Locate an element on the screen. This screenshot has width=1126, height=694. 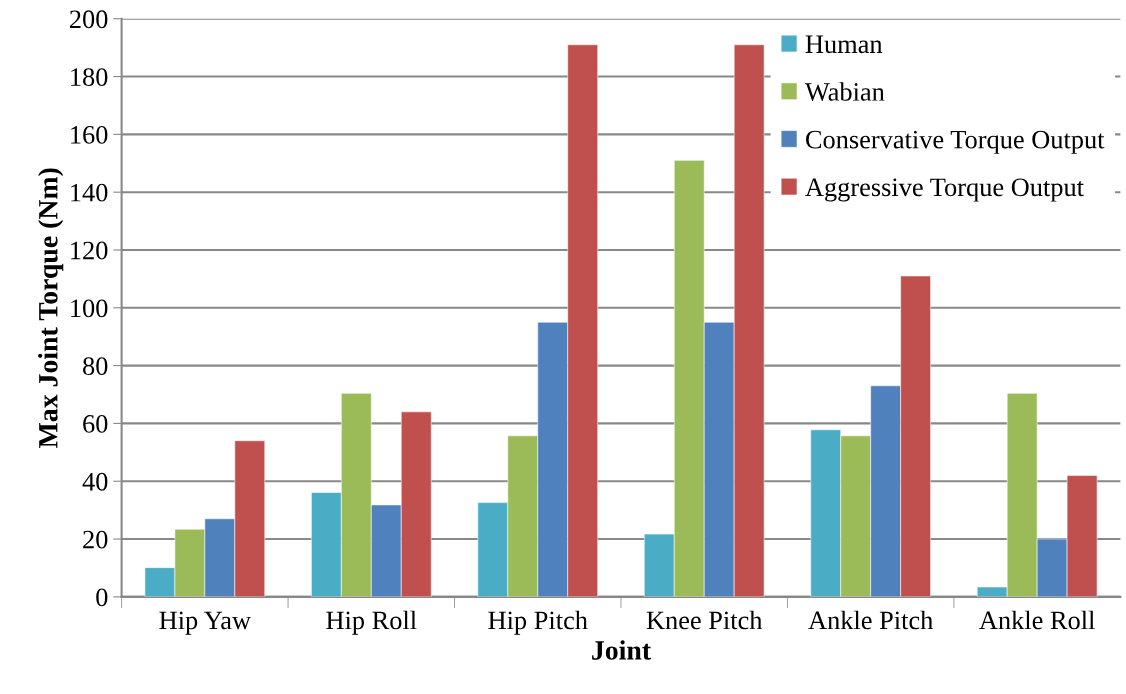
y-tick-label: 0 is located at coordinates (102, 597).